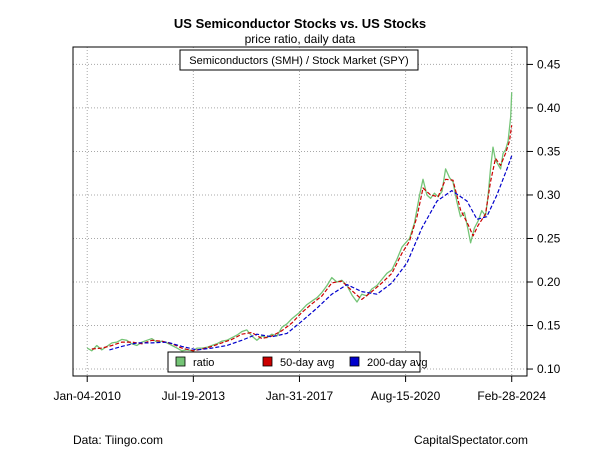 This screenshot has width=600, height=455. Describe the element at coordinates (203, 363) in the screenshot. I see `legend-label-ratio: ratio` at that location.